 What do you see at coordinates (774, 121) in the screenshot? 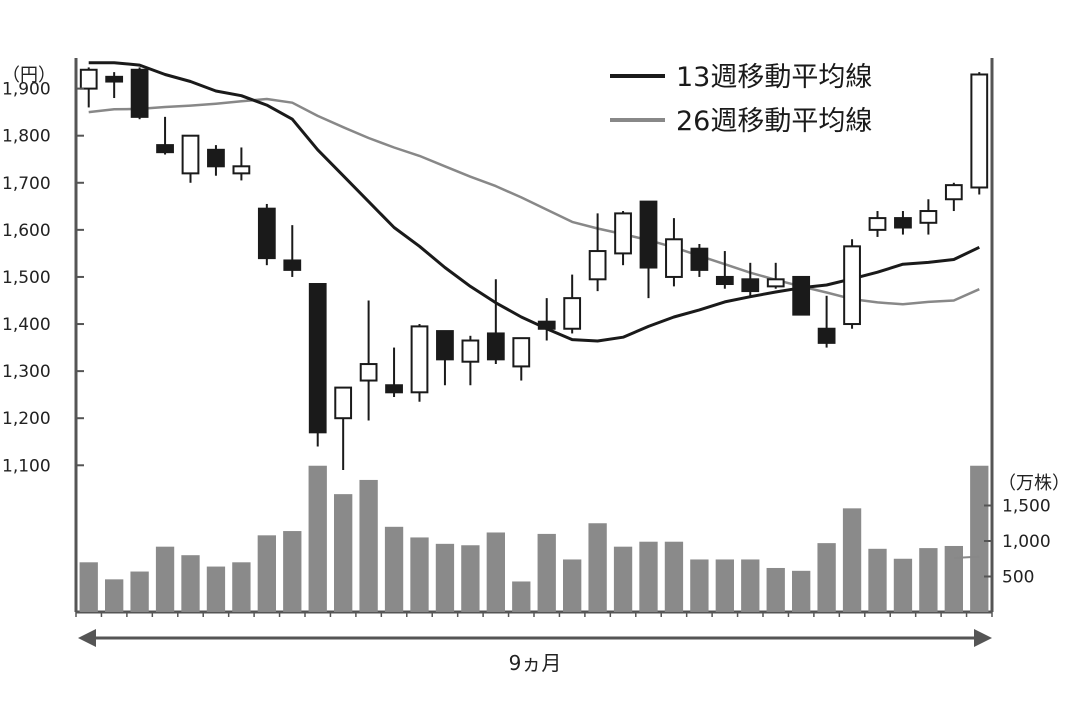
I see `legend-26w-label: 26週移動平均線` at bounding box center [774, 121].